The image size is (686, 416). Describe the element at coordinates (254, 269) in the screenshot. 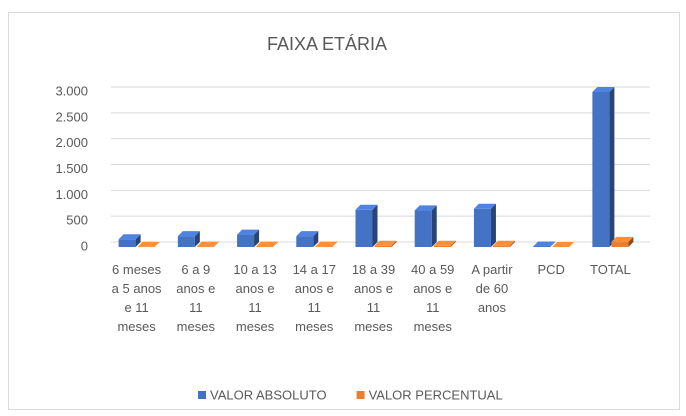

I see `label-line: 10 a 13` at that location.